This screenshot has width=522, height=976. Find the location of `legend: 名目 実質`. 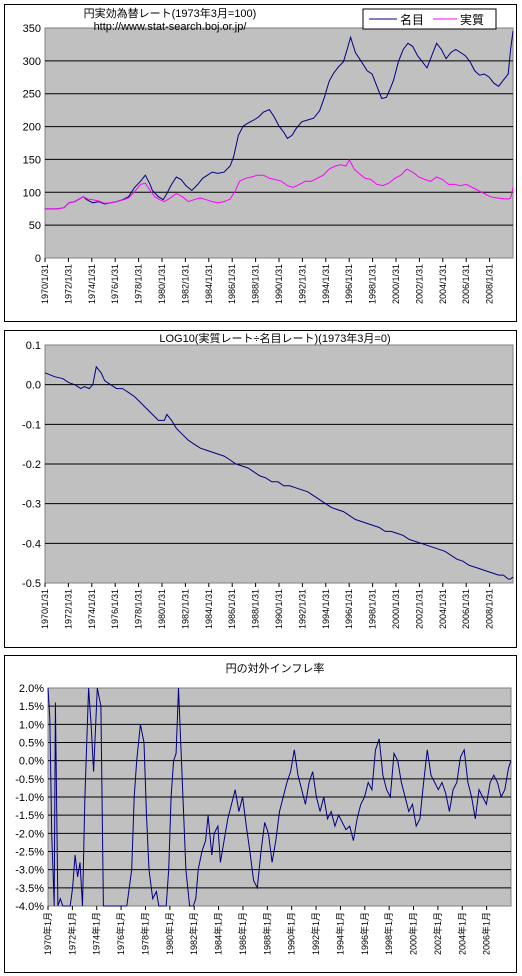

legend: 名目 実質 is located at coordinates (429, 19).